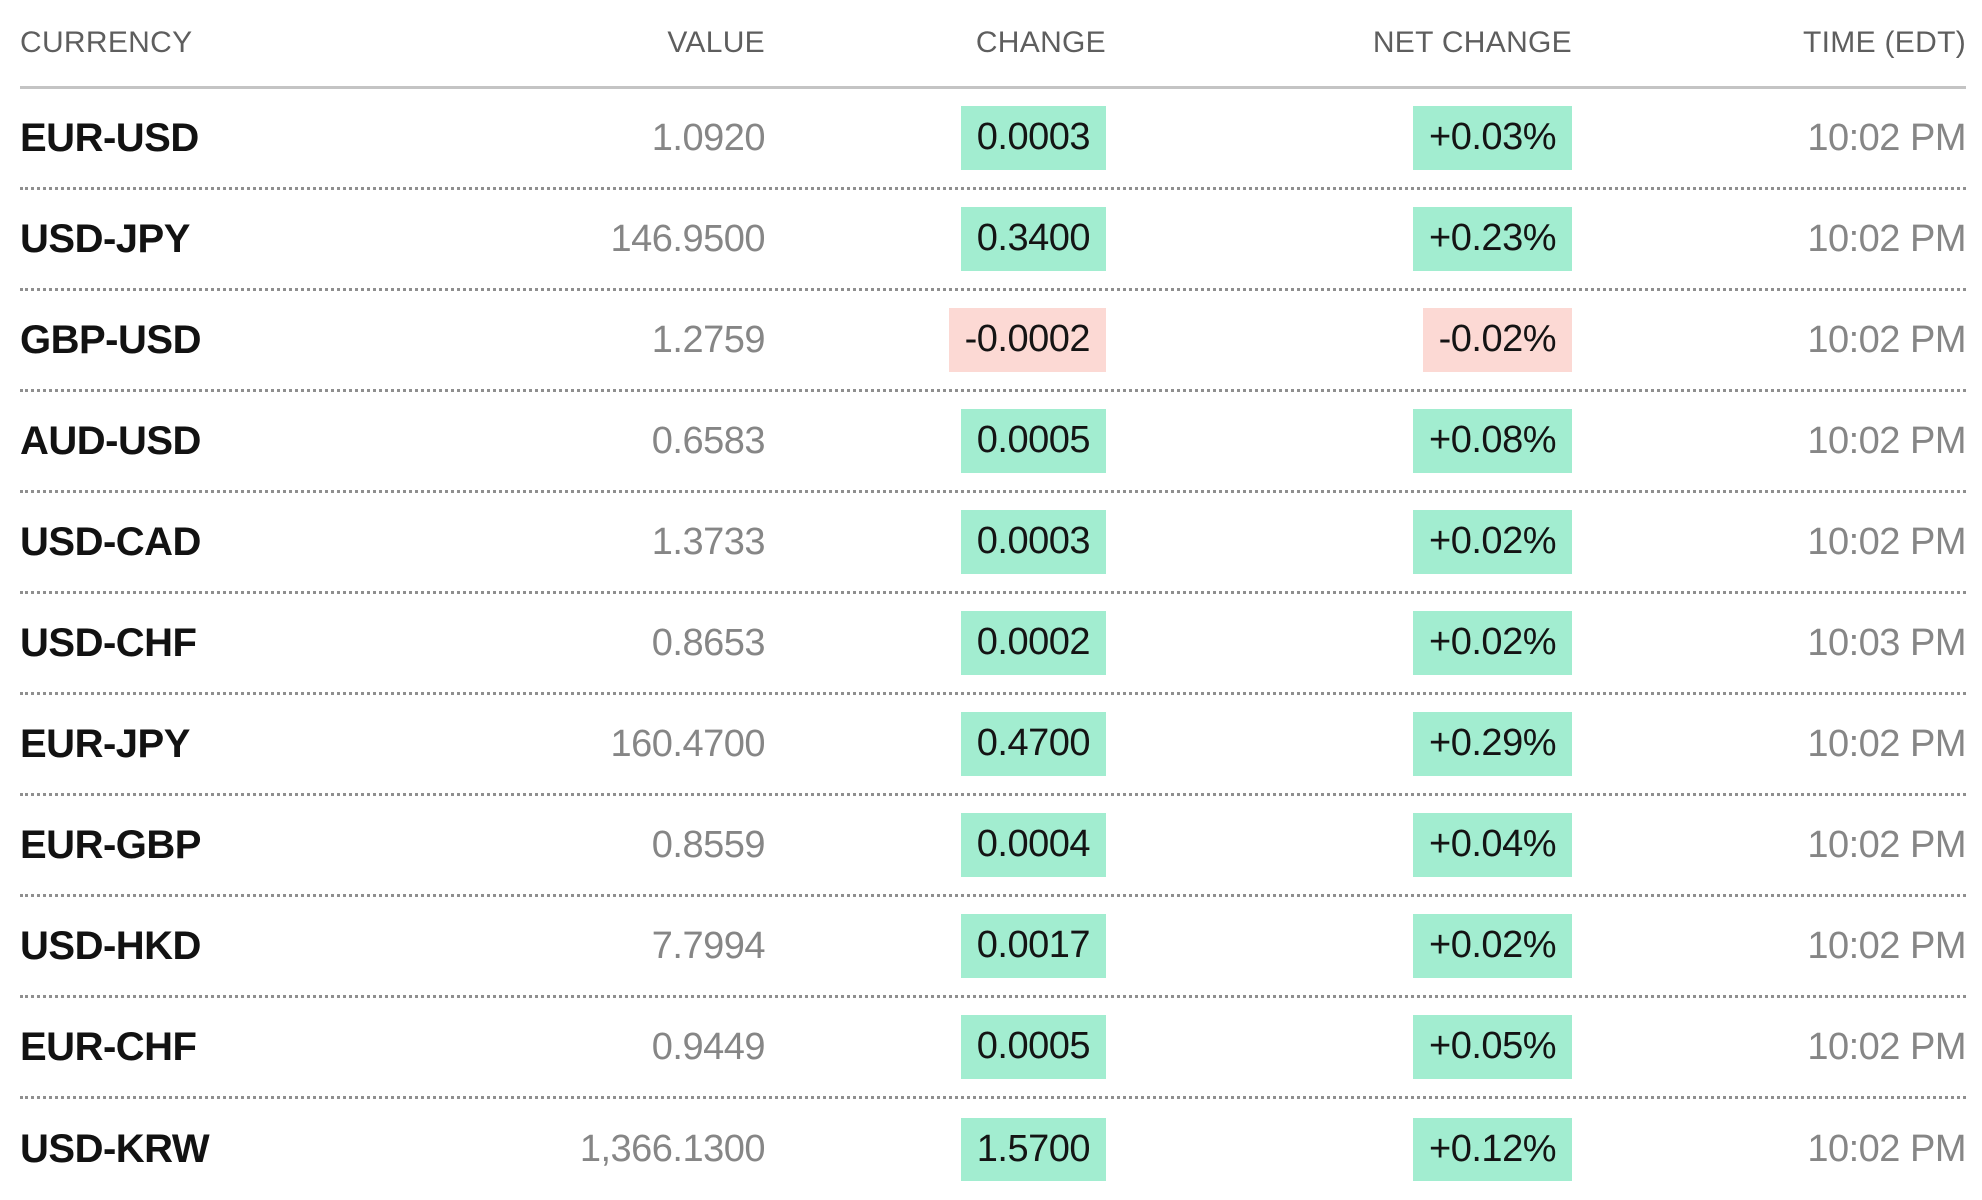 This screenshot has width=1982, height=1200. I want to click on value-cell: 0.6583, so click(708, 440).